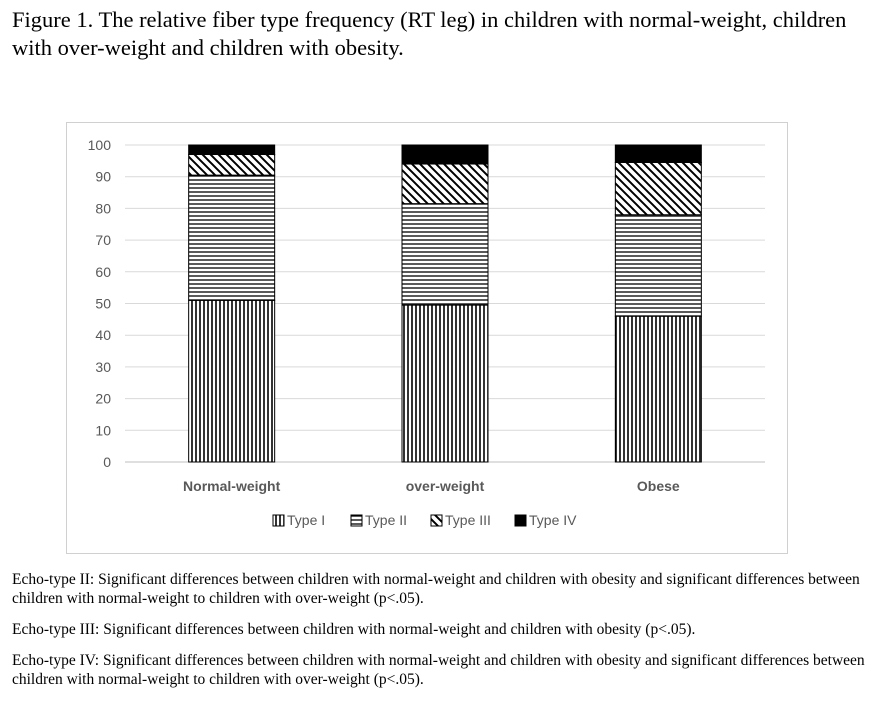 Image resolution: width=882 pixels, height=724 pixels. Describe the element at coordinates (424, 520) in the screenshot. I see `legend: Type I Type II Type III Type IV` at that location.